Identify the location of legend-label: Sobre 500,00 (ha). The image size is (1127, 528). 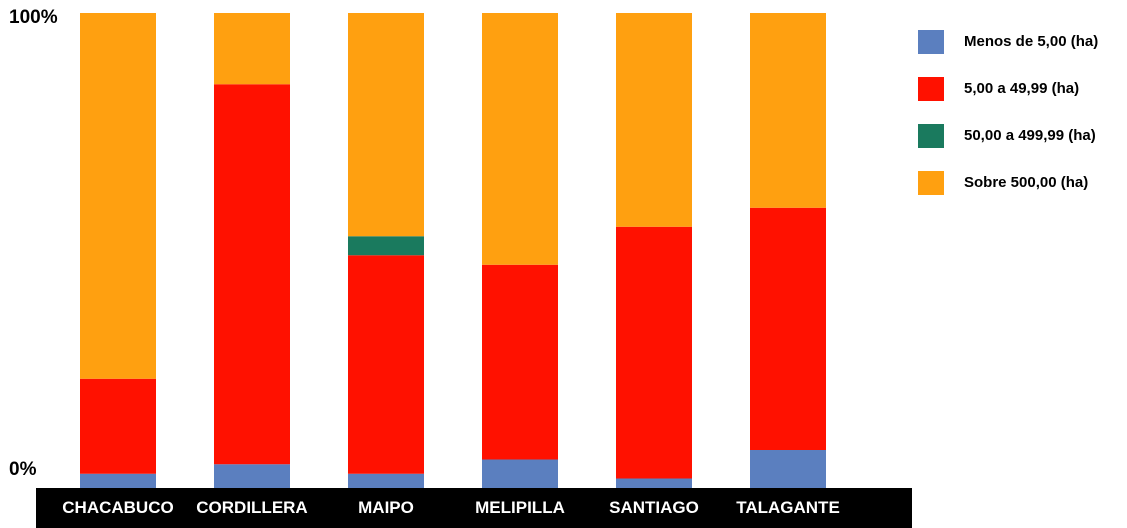
(1026, 182).